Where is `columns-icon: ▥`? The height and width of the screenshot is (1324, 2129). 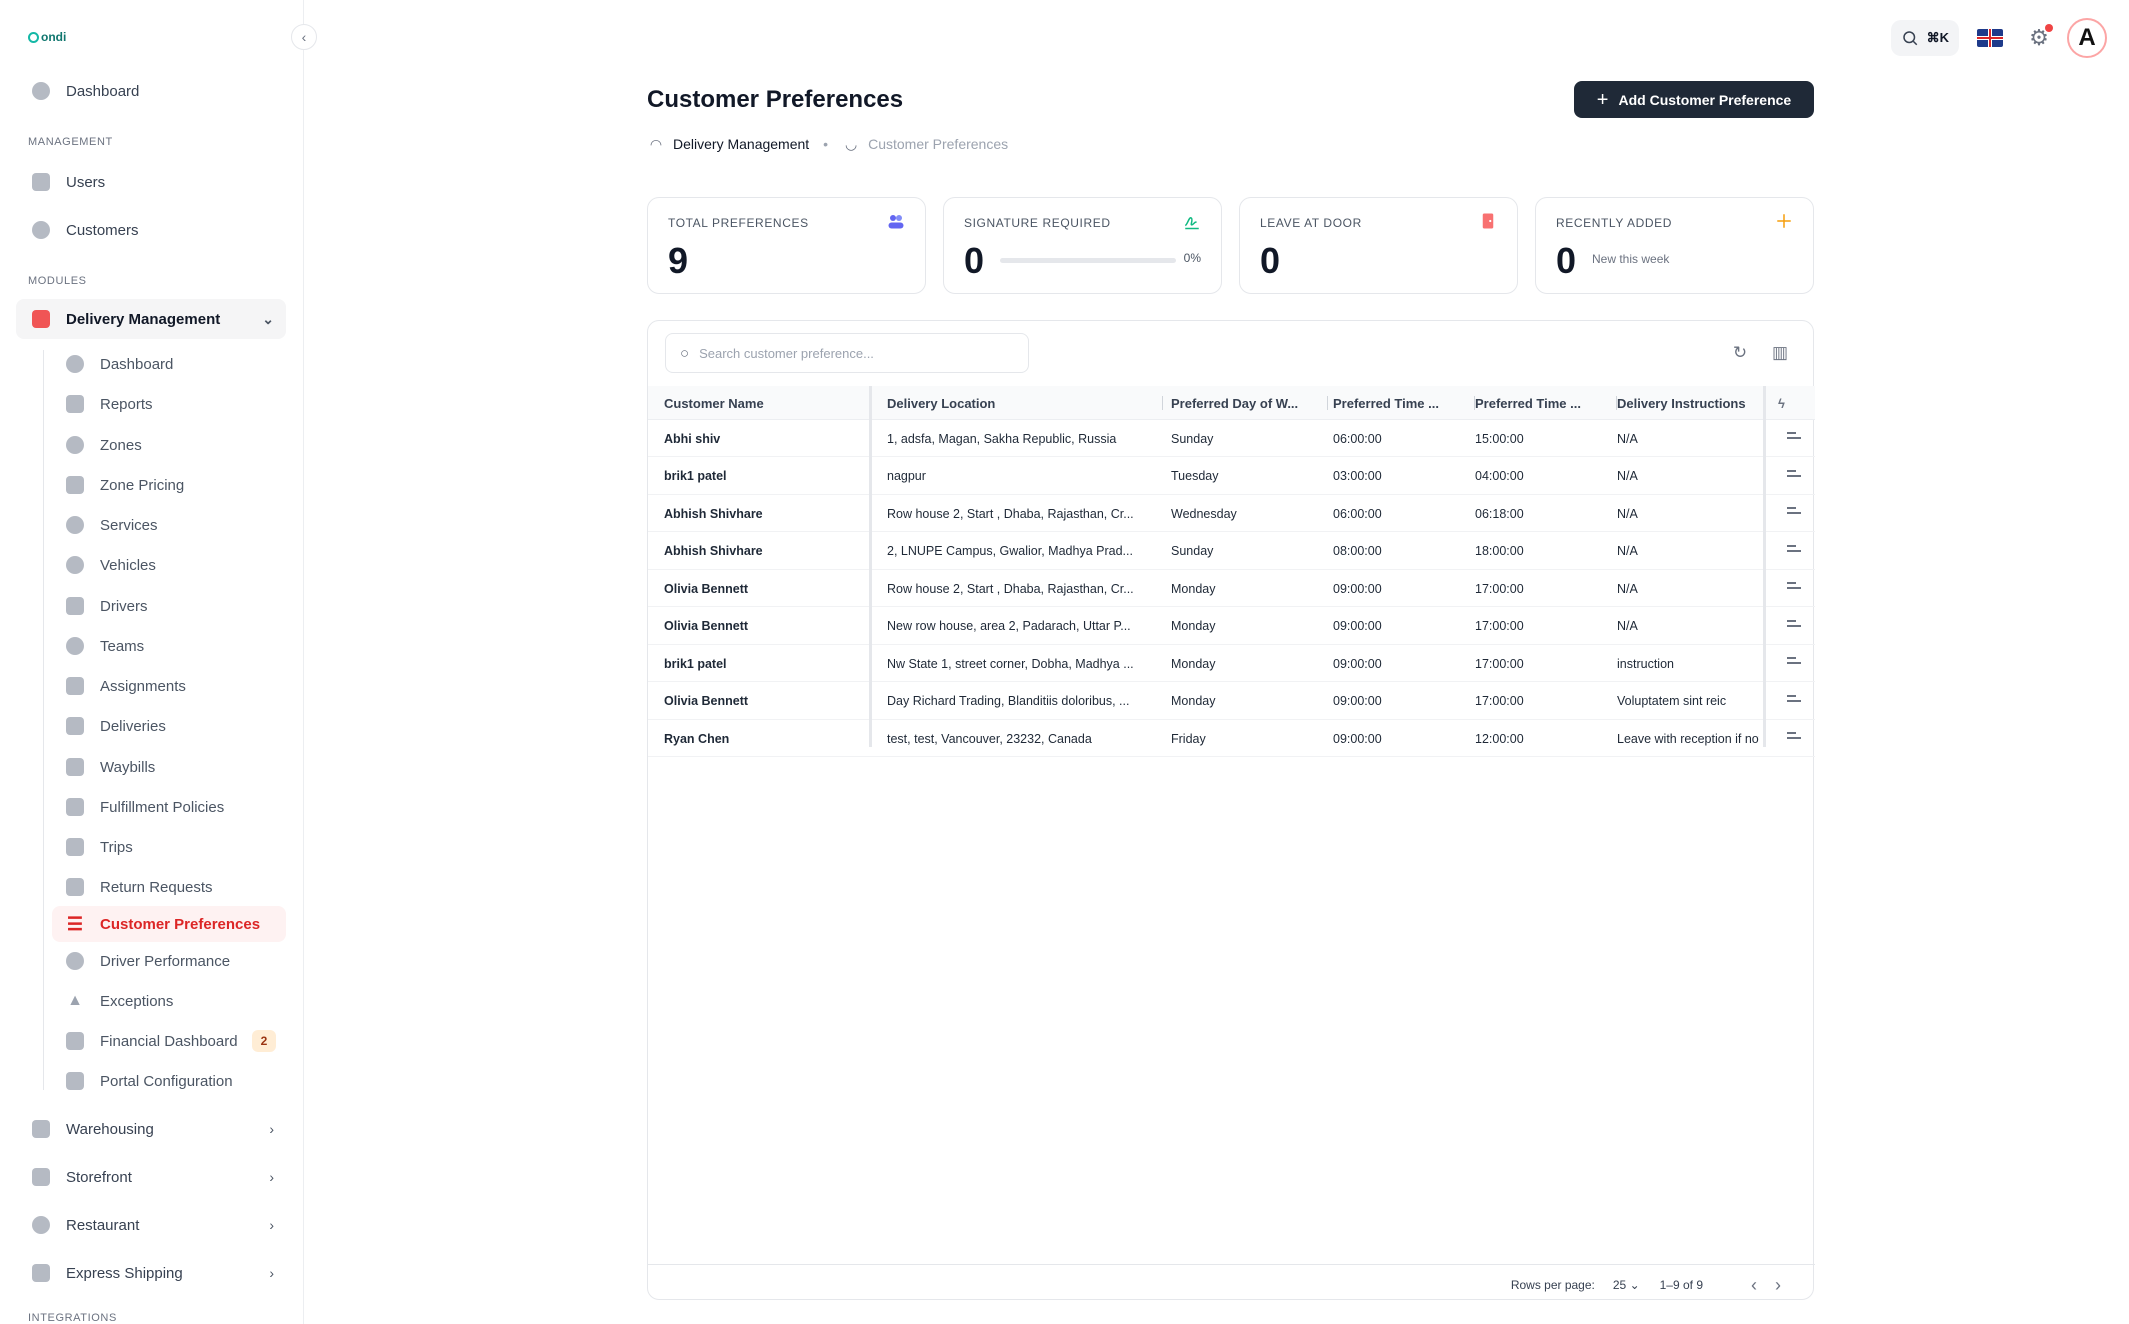
columns-icon: ▥ is located at coordinates (1780, 352).